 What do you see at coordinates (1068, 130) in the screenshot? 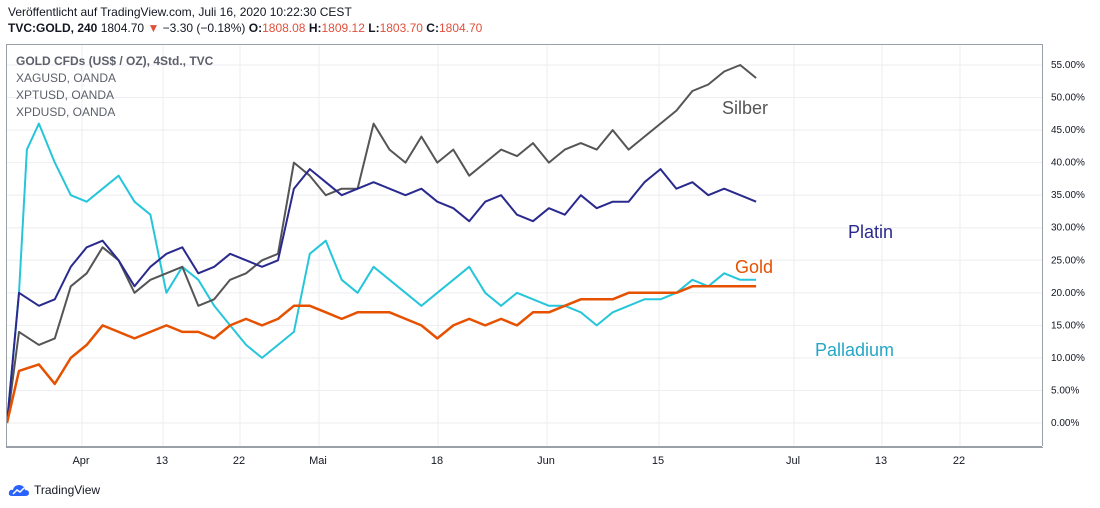
I see `y-tick-label: 45.00%` at bounding box center [1068, 130].